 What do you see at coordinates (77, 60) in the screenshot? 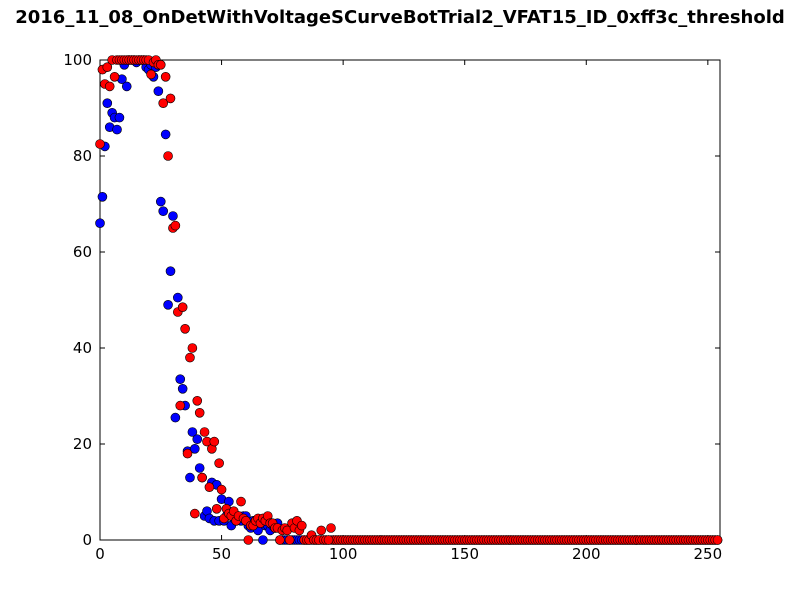
I see `y-tick-label: 100` at bounding box center [77, 60].